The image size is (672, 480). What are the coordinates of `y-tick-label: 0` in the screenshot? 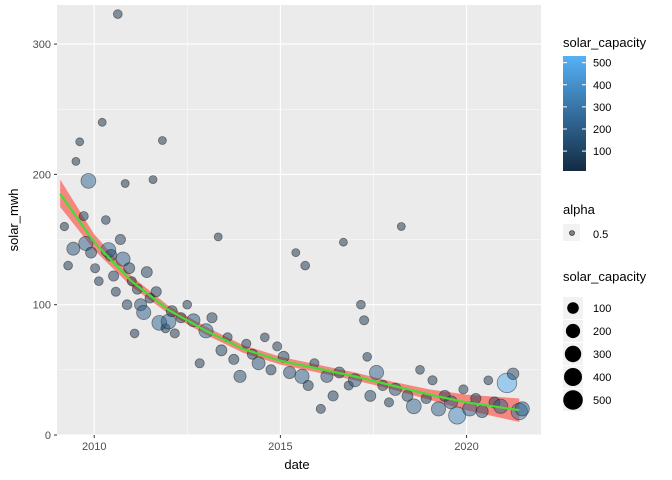 It's located at (48, 436).